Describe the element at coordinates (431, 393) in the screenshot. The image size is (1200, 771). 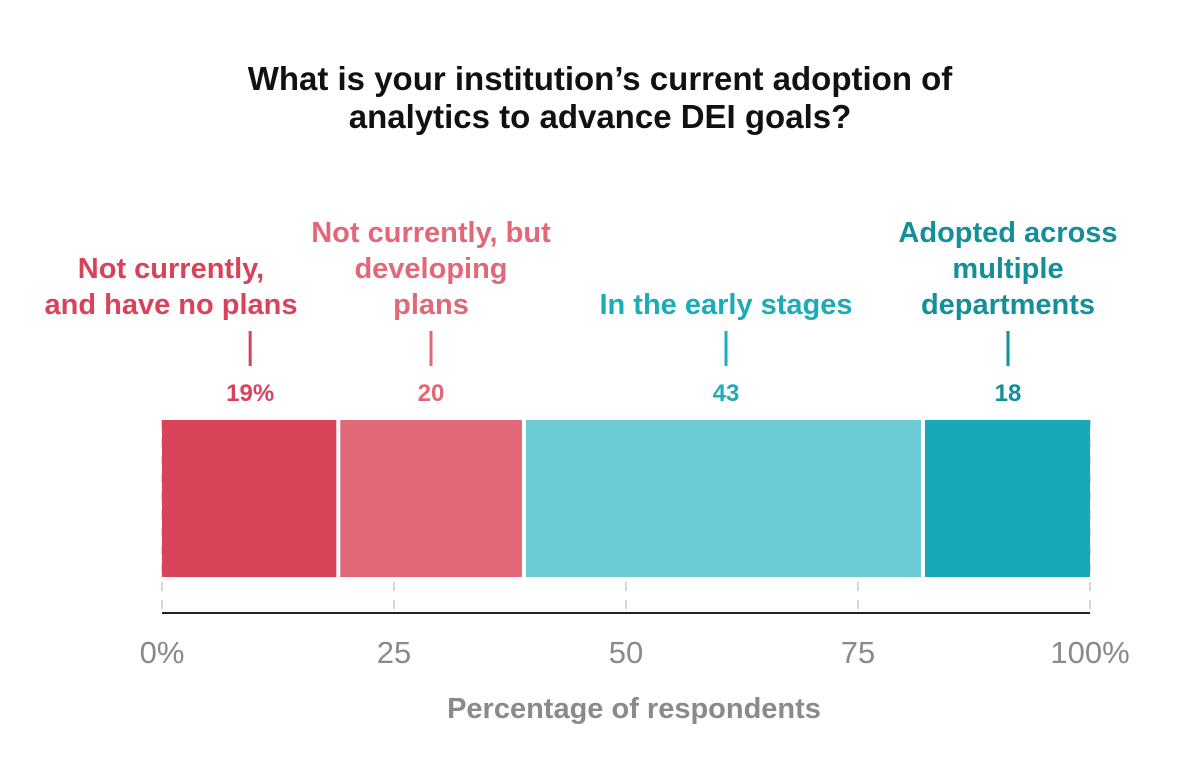
I see `value-label: 20` at that location.